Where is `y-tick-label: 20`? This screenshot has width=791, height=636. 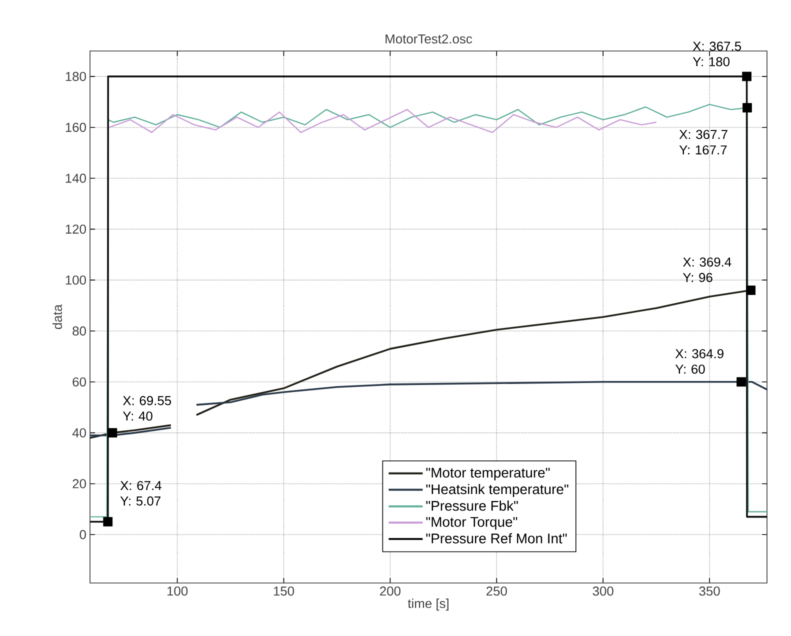 y-tick-label: 20 is located at coordinates (79, 483).